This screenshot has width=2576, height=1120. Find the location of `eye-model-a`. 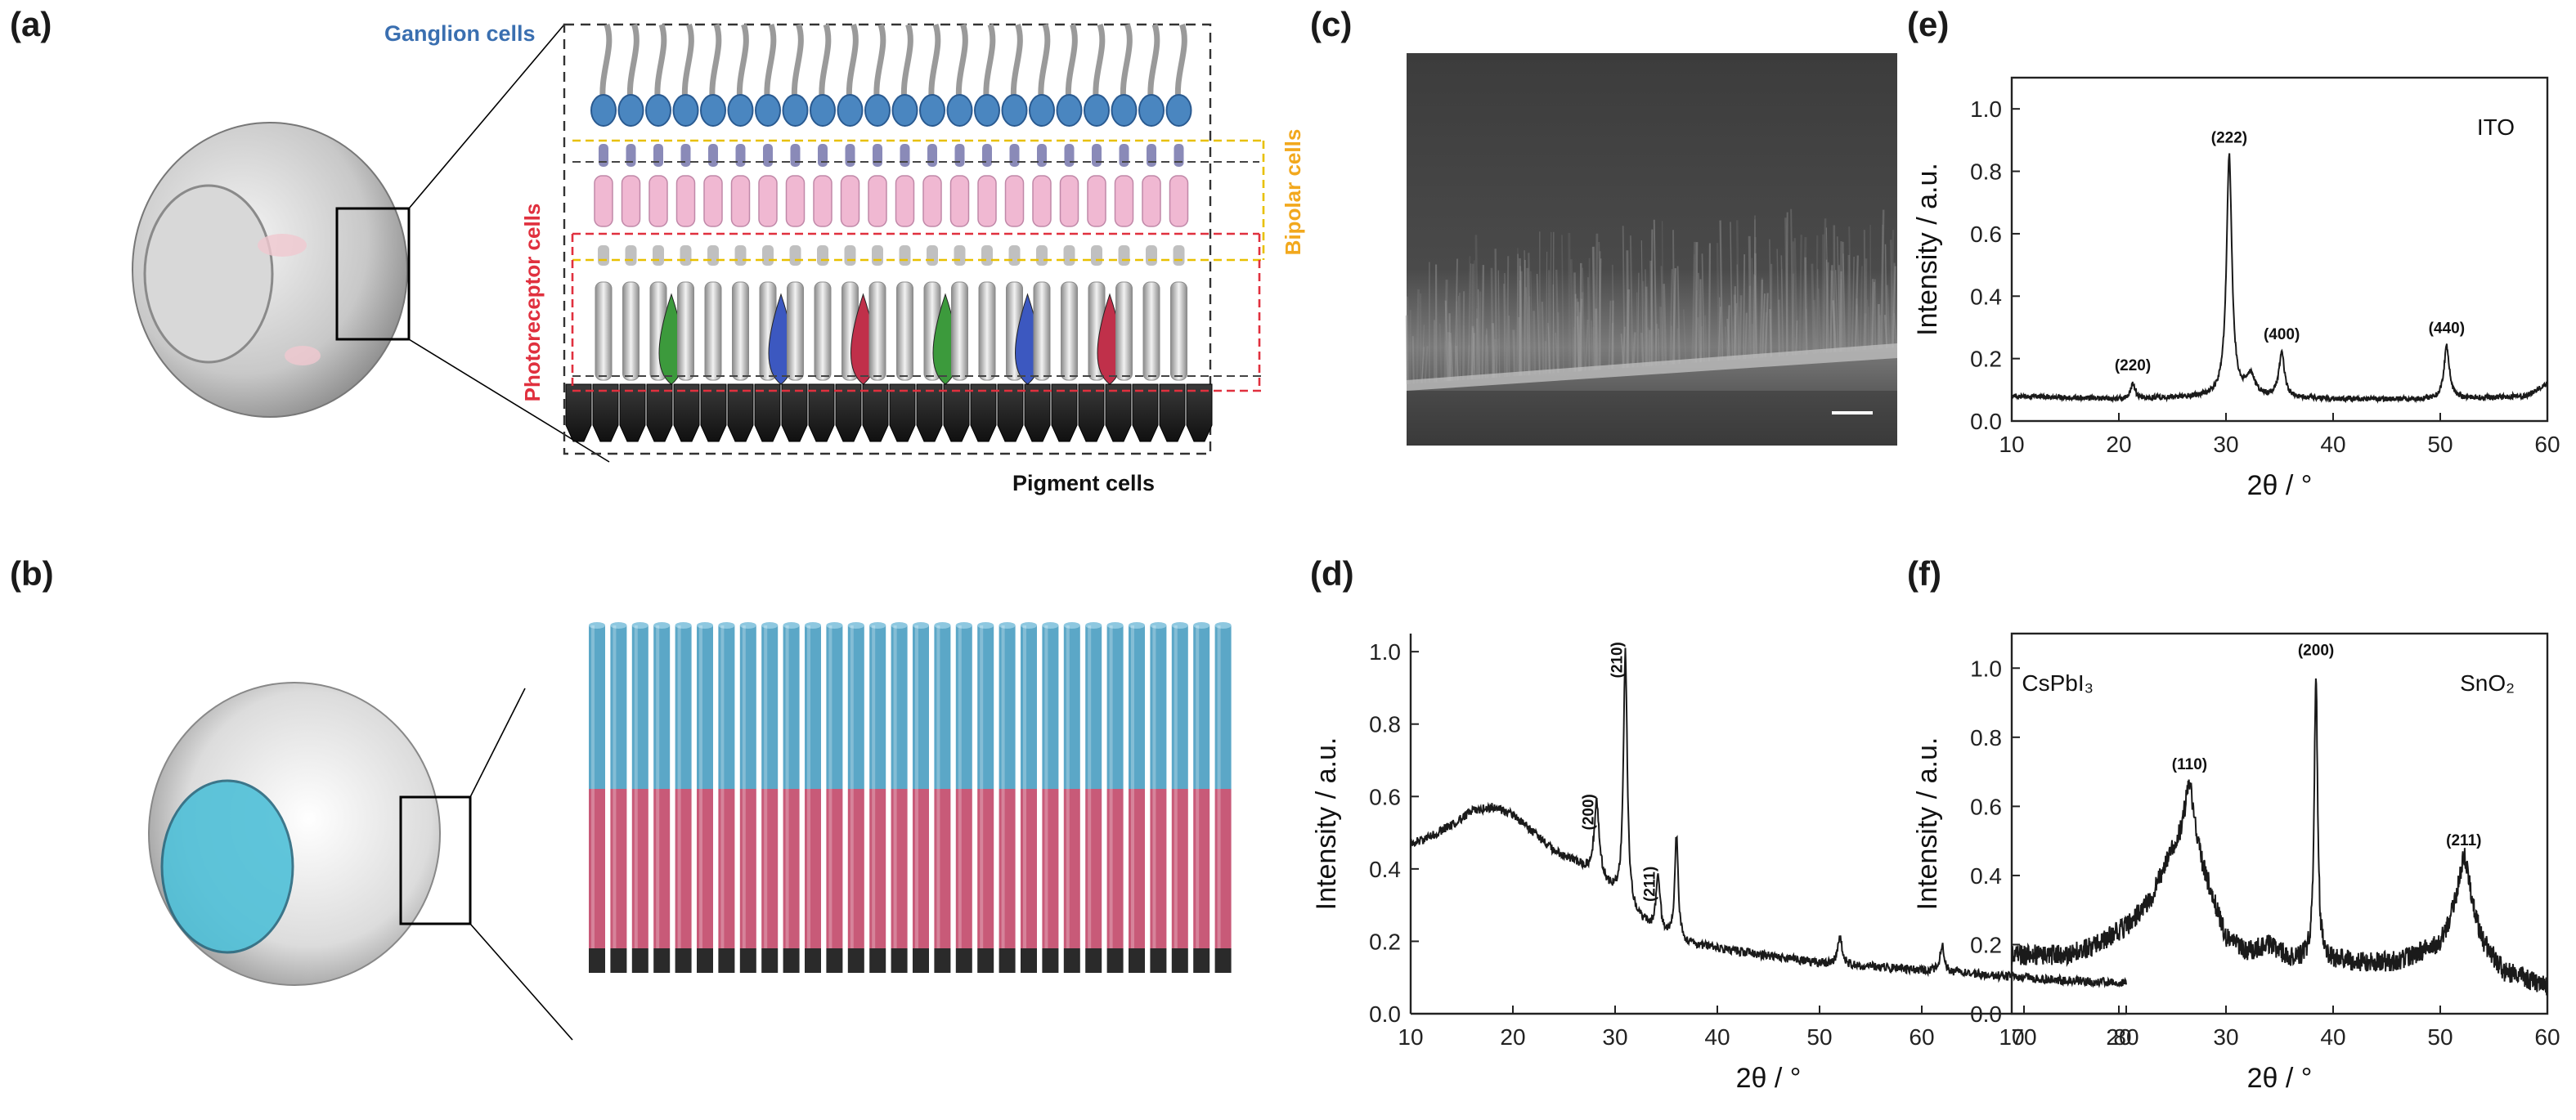

eye-model-a is located at coordinates (371, 244).